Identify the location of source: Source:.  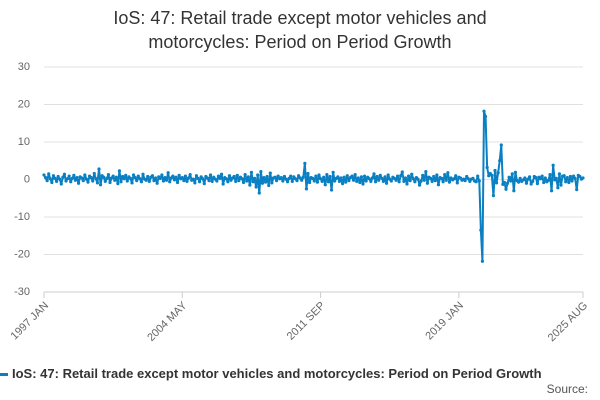
(567, 389).